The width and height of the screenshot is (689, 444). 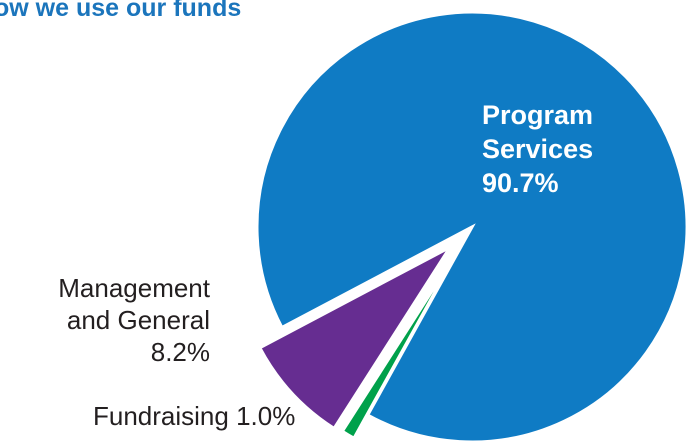 I want to click on pie-slice-management-and-general, so click(x=356, y=337).